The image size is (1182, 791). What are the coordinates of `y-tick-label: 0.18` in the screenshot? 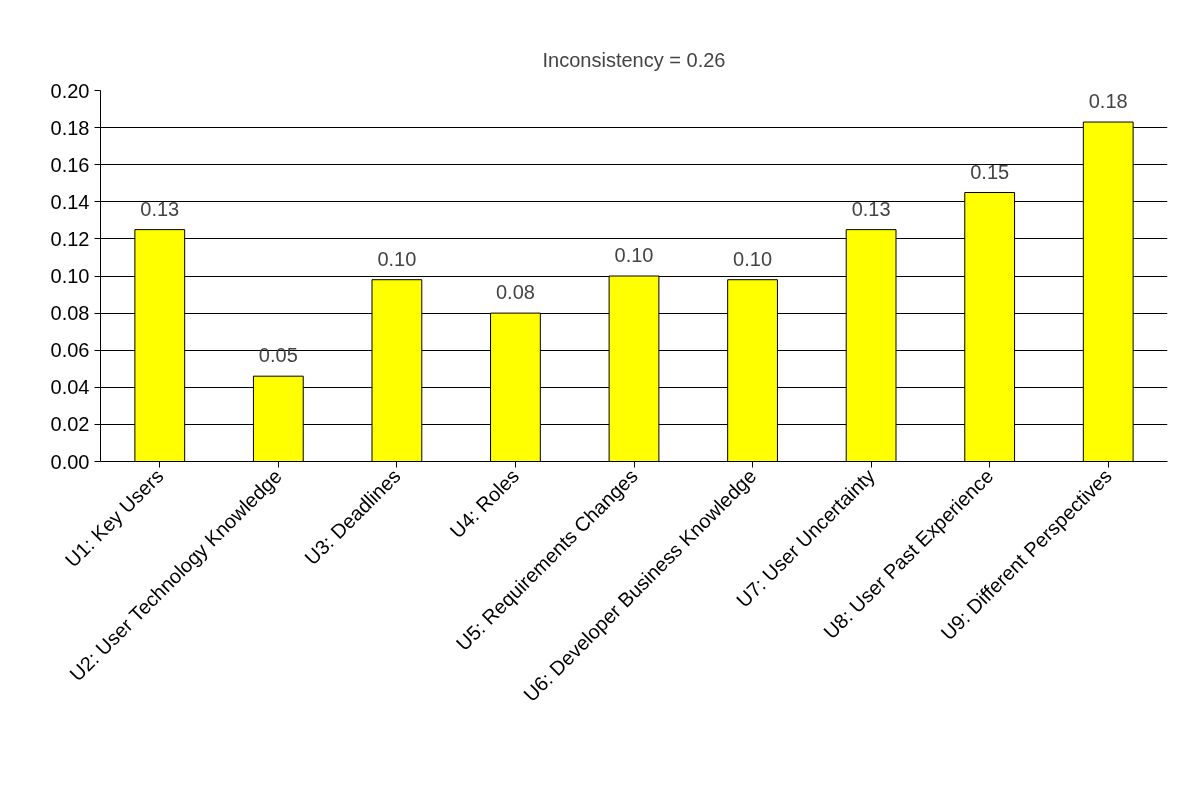 It's located at (70, 127).